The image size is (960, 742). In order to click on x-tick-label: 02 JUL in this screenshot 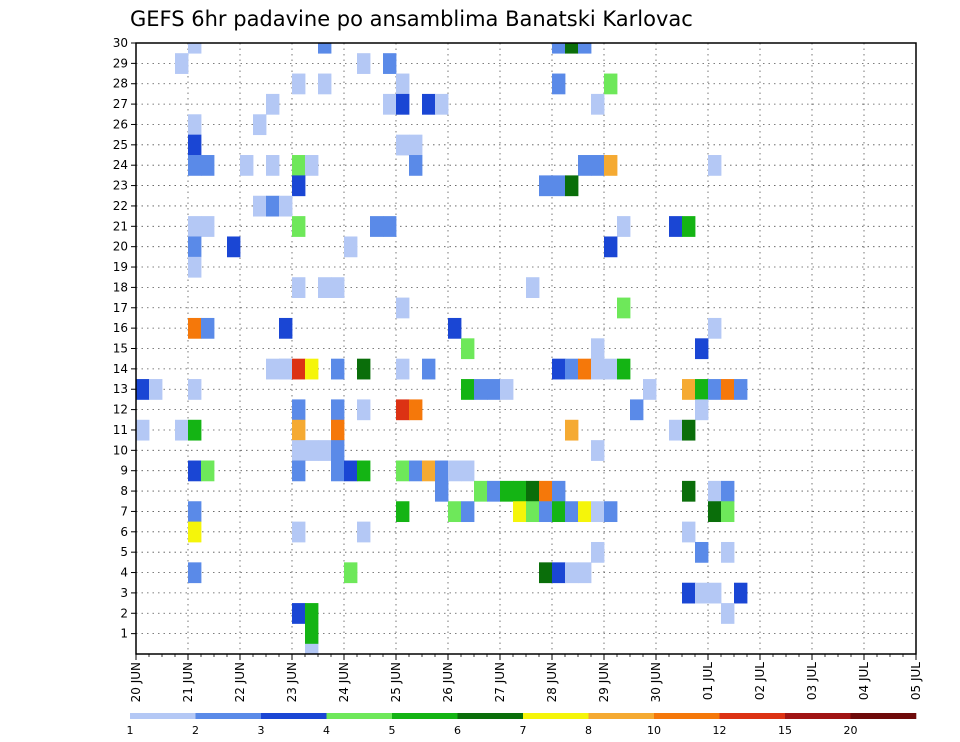, I will do `click(760, 681)`.